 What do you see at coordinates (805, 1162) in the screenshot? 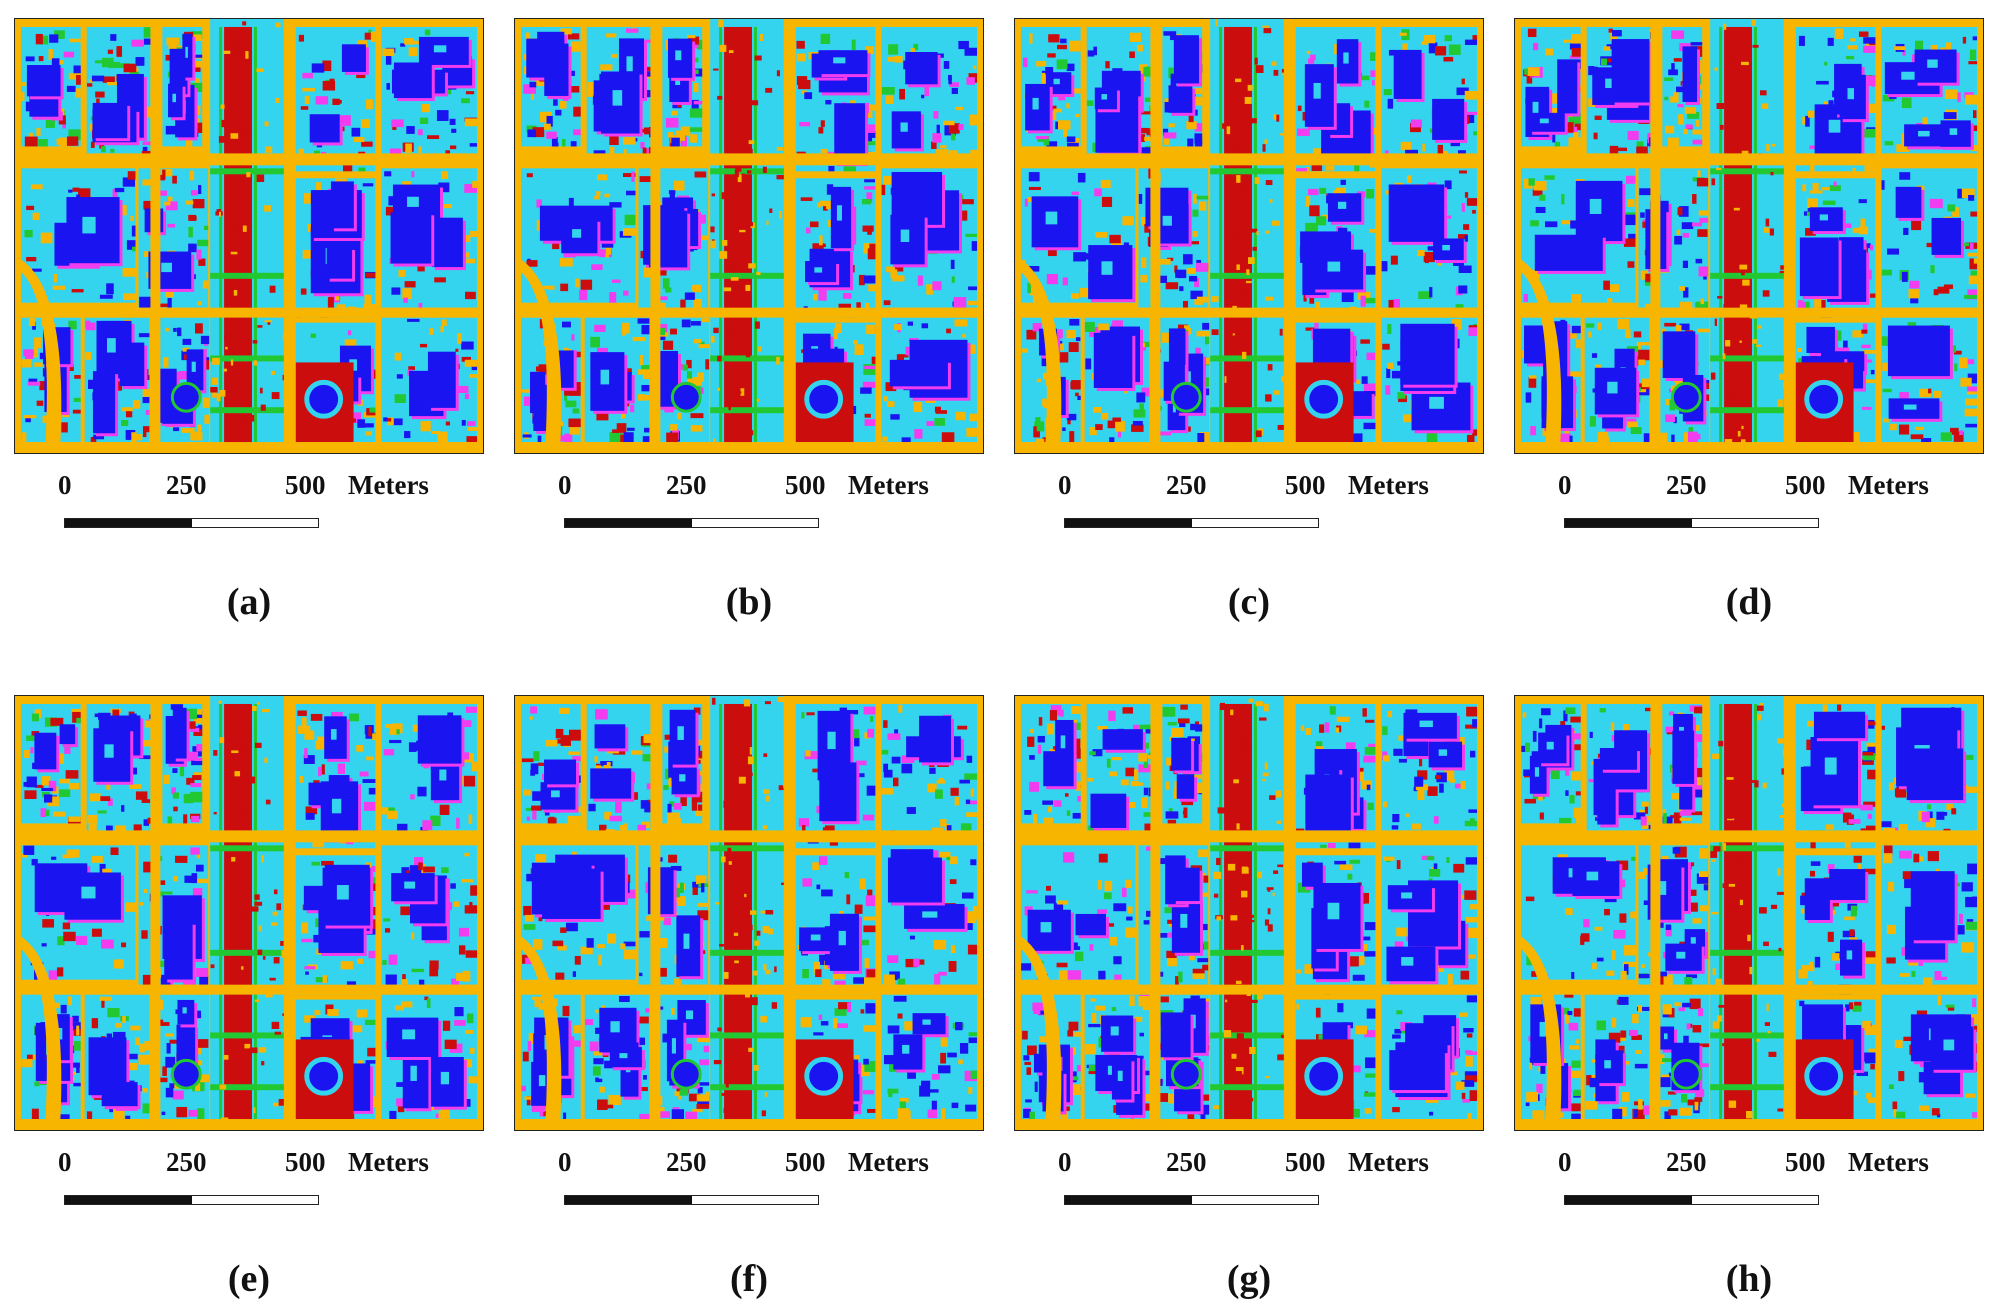
I see `scale-tick-500: 500` at bounding box center [805, 1162].